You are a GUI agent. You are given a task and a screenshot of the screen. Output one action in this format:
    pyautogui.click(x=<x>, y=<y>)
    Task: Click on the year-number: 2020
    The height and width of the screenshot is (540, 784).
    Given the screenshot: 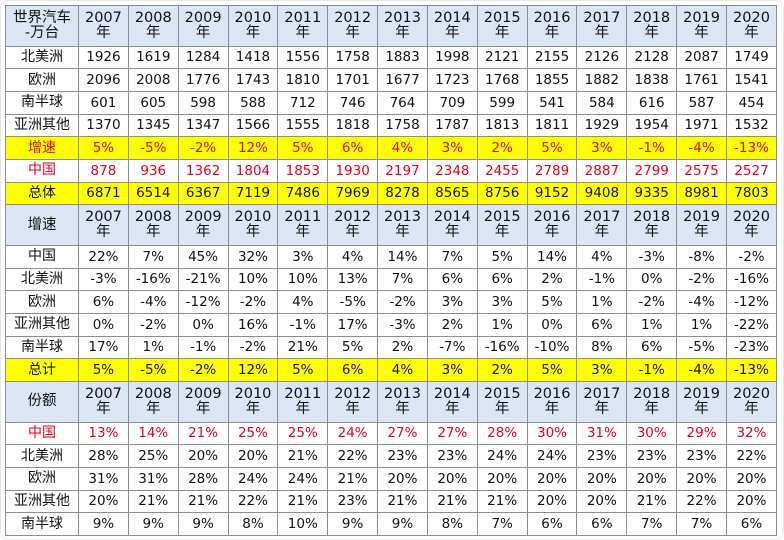 What is the action you would take?
    pyautogui.click(x=751, y=216)
    